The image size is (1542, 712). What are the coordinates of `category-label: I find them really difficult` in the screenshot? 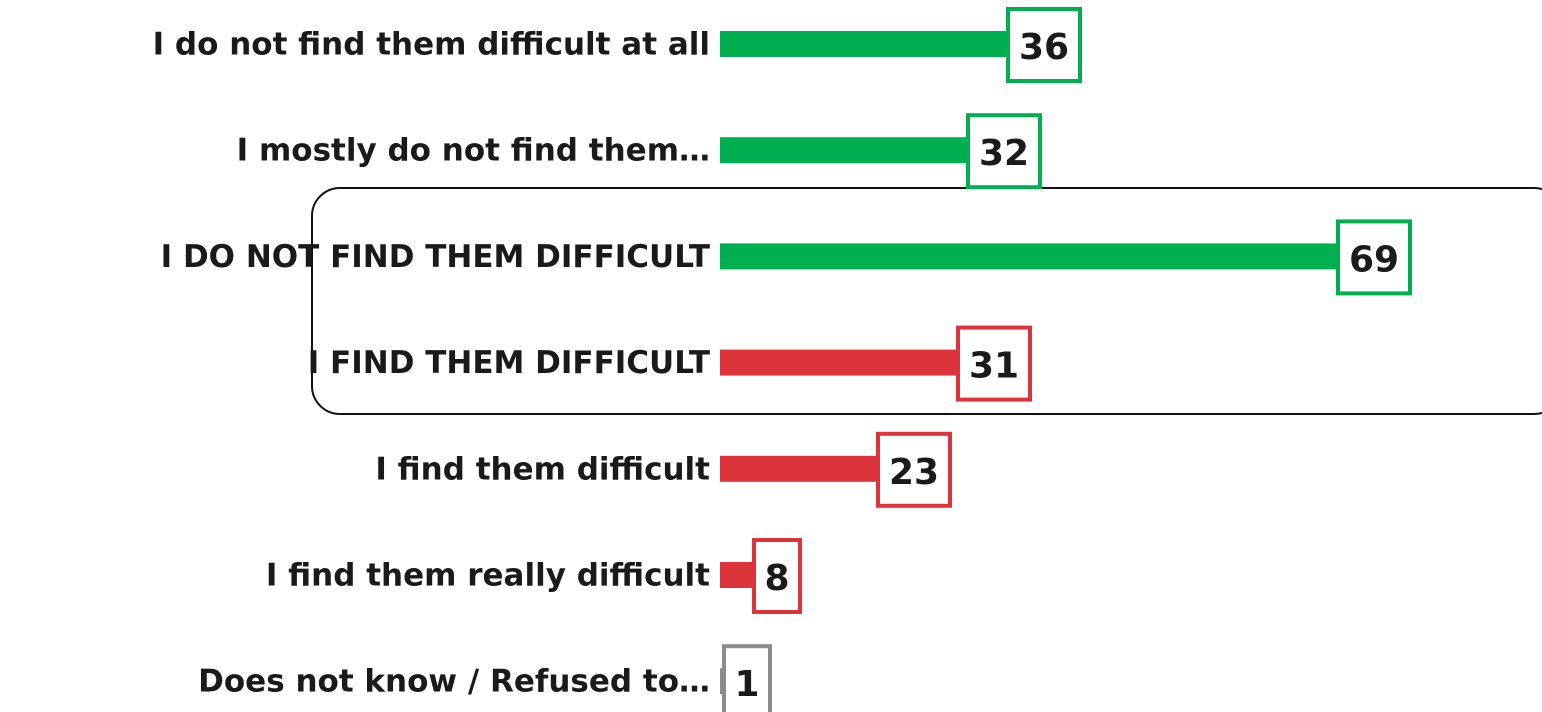 It's located at (488, 576).